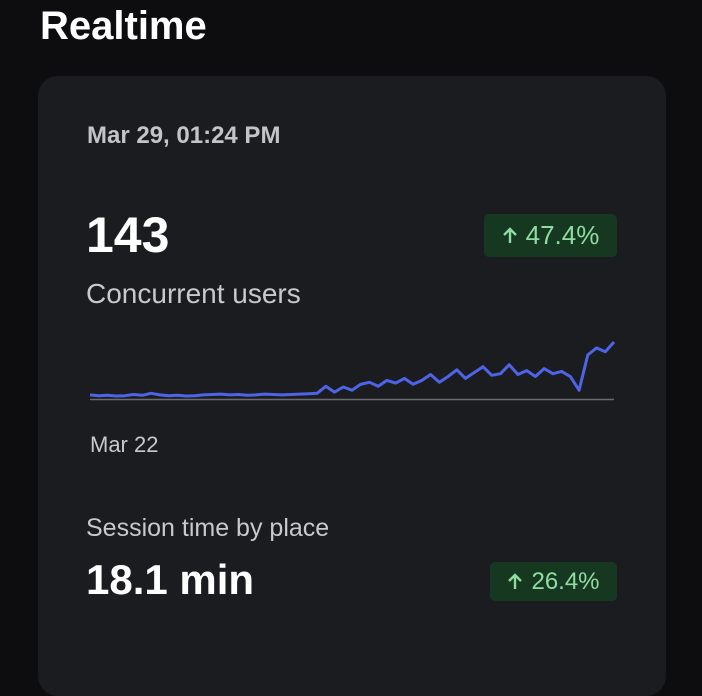  I want to click on metric-value: 143, so click(128, 235).